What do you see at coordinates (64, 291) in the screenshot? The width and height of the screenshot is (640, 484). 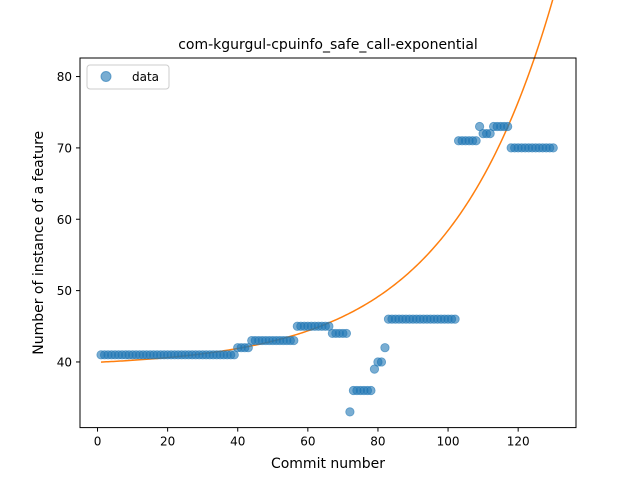 I see `y-tick-label: 50` at bounding box center [64, 291].